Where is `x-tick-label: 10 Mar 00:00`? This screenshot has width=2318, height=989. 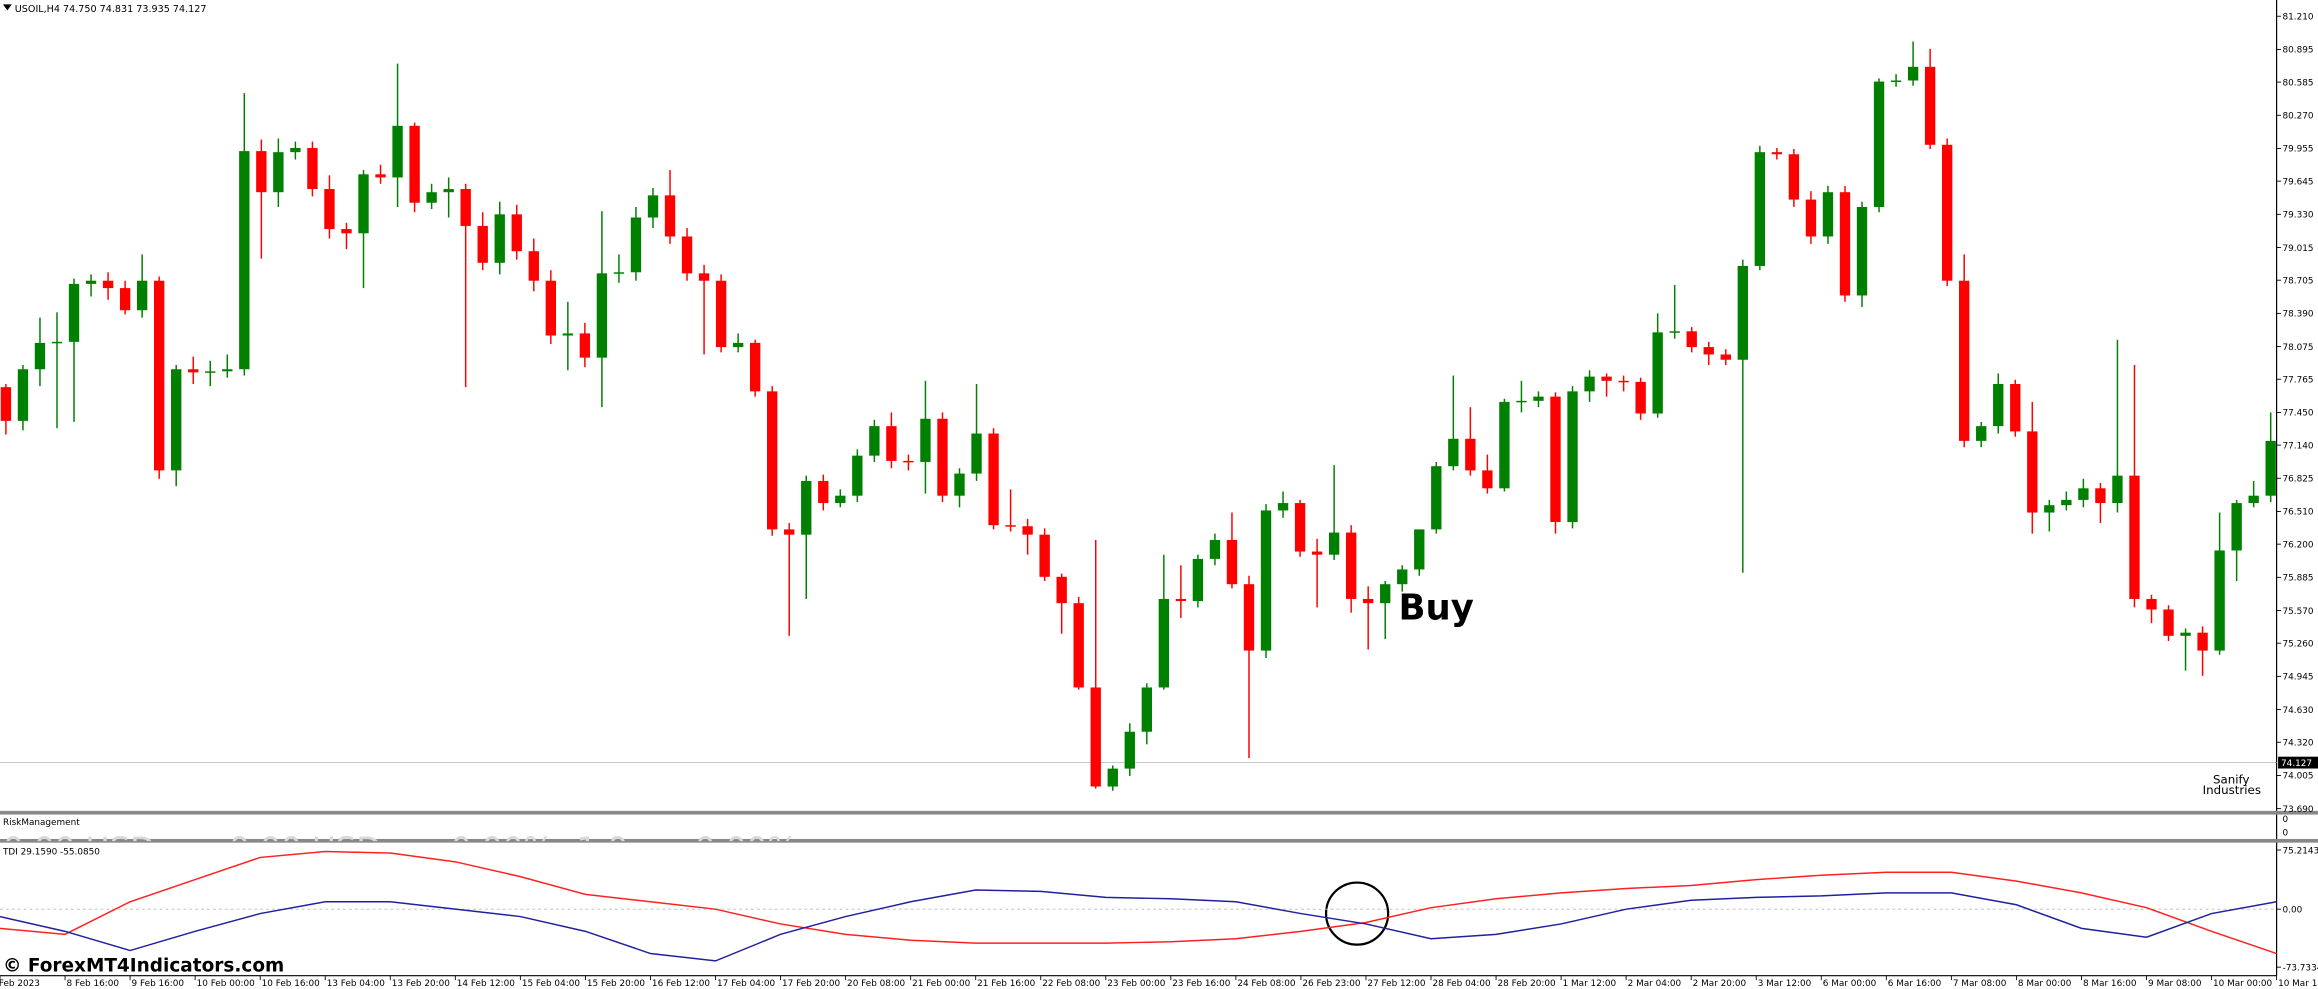
x-tick-label: 10 Mar 00:00 is located at coordinates (2243, 984).